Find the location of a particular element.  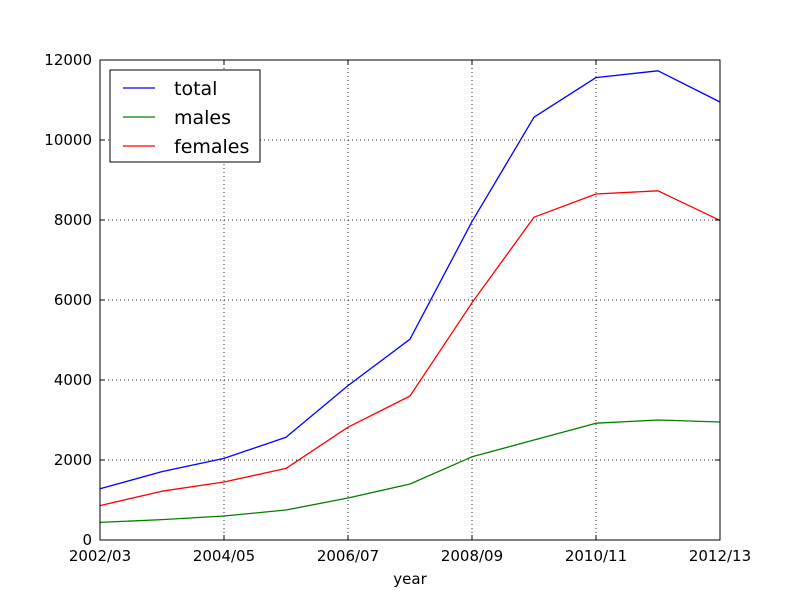

legend-items: total males females is located at coordinates (186, 118).